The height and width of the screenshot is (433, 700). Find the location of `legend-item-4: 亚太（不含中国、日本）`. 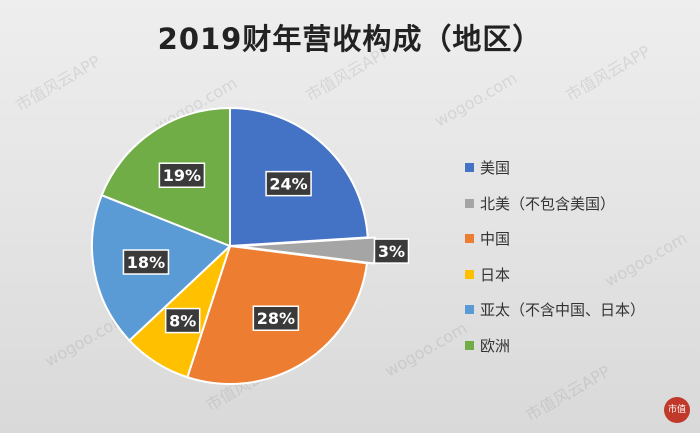

legend-item-4: 亚太（不含中国、日本） is located at coordinates (555, 310).